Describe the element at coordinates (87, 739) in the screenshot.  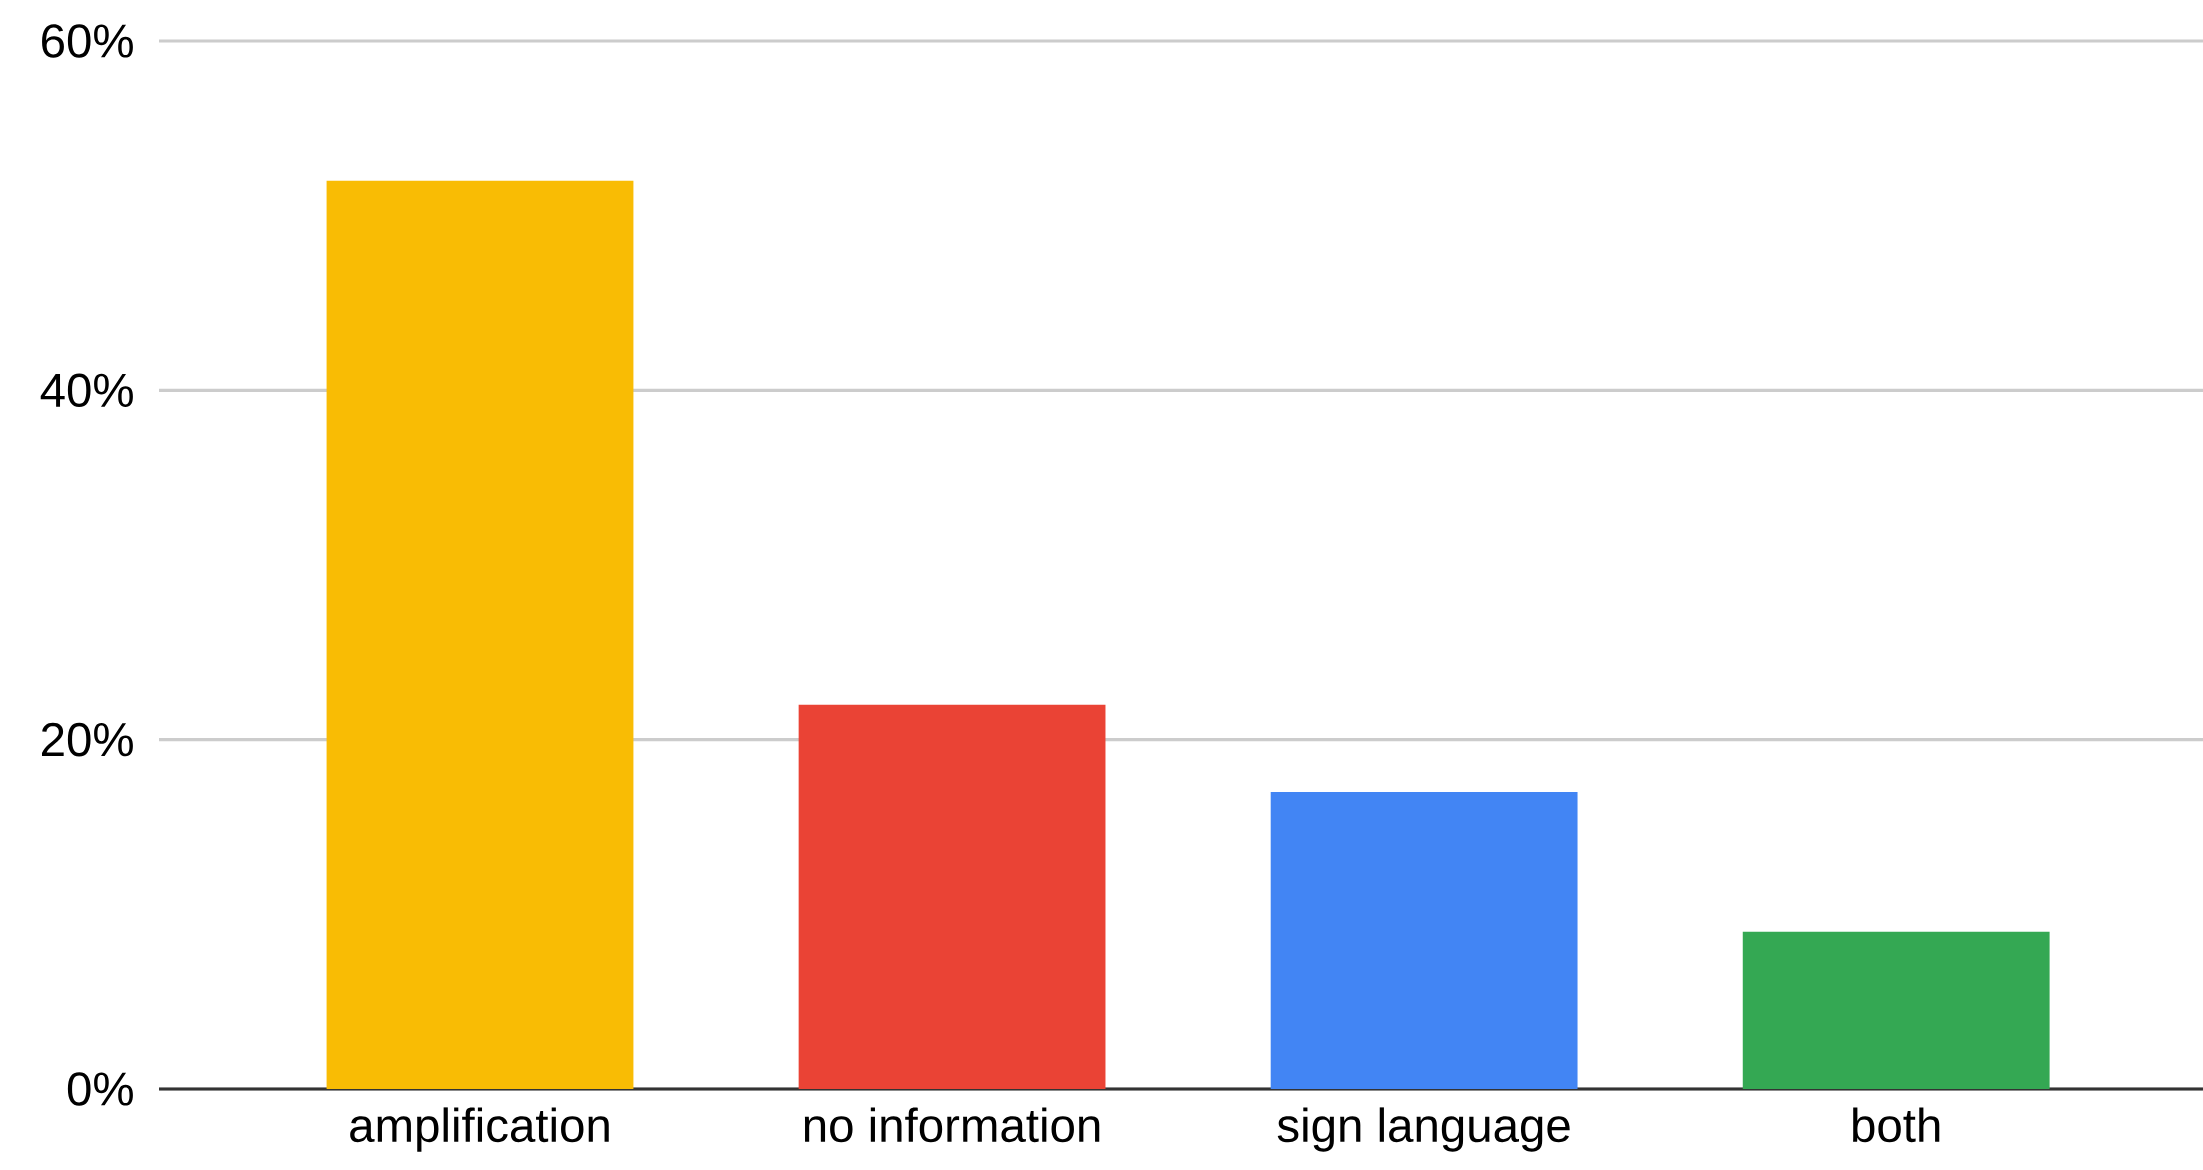
I see `y-tick-label: 20%` at that location.